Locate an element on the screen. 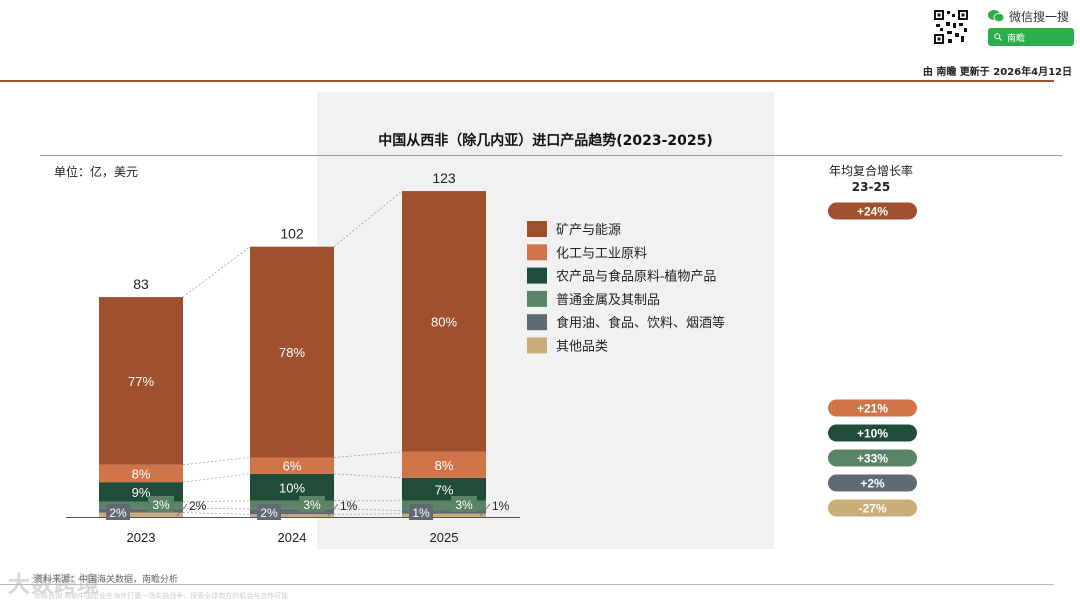 The height and width of the screenshot is (607, 1080). category-label: 2025 is located at coordinates (444, 537).